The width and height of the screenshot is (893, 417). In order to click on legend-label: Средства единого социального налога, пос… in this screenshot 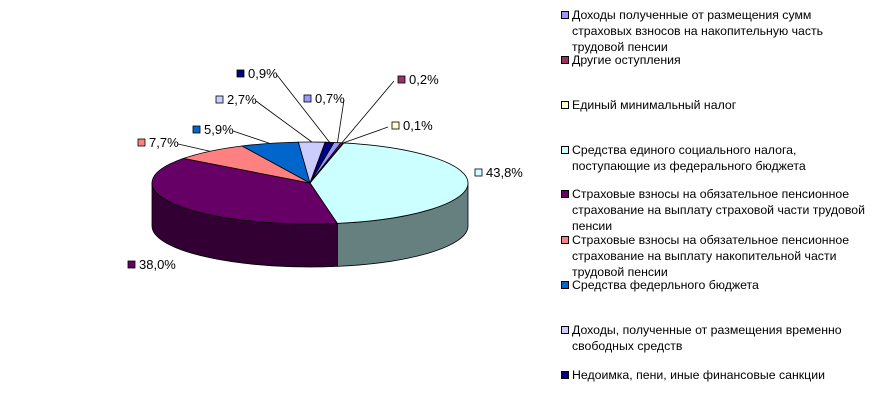, I will do `click(689, 158)`.